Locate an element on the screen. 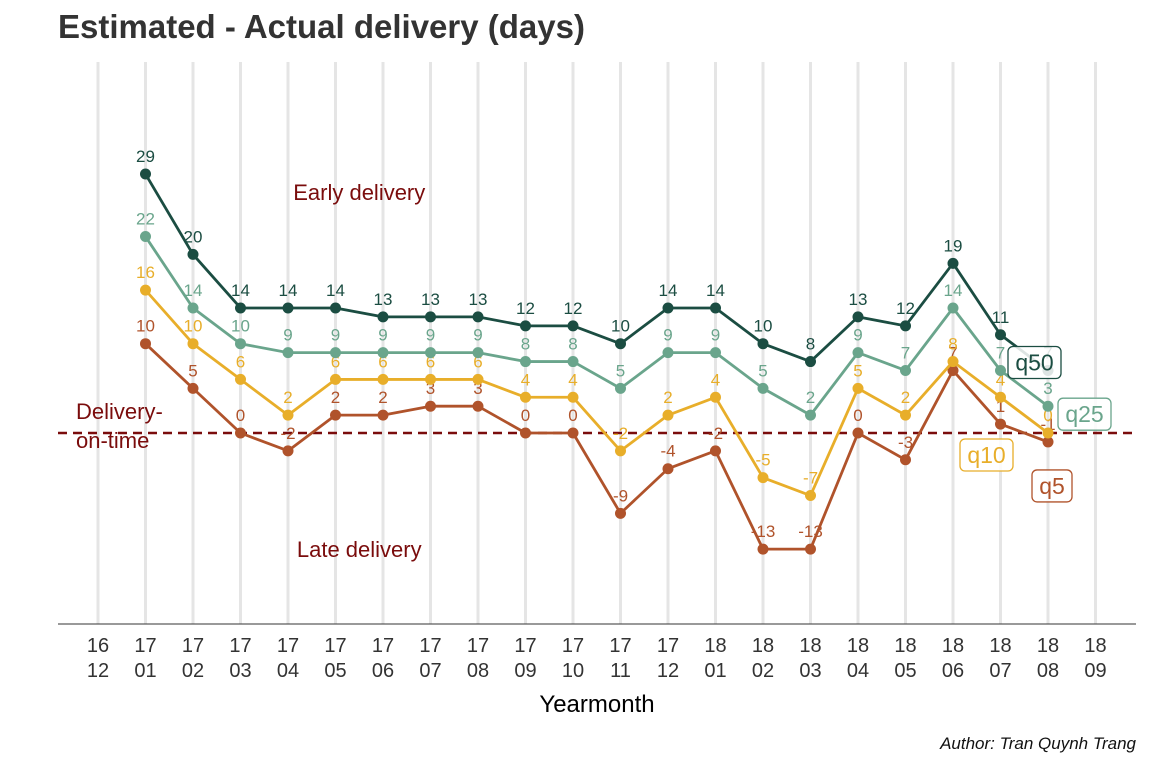 Image resolution: width=1152 pixels, height=768 pixels. x-tick-label-month: 04 is located at coordinates (288, 671).